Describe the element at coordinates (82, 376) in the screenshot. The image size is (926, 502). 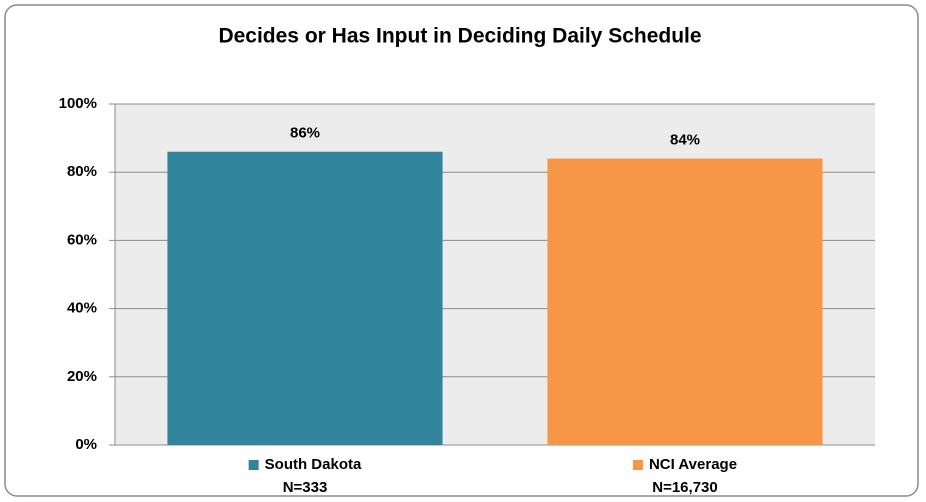
I see `y-tick-label: 20%` at that location.